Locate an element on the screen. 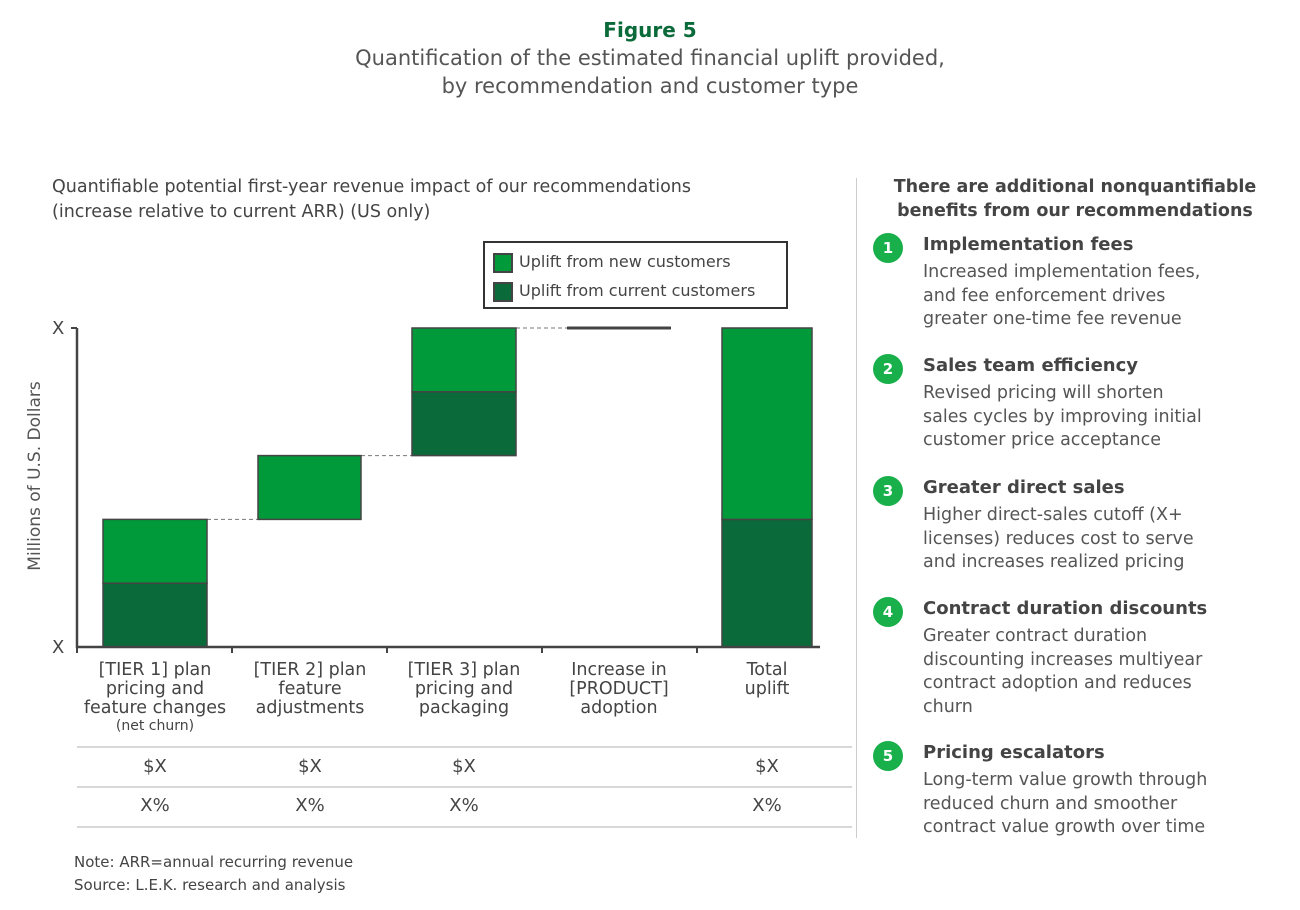 The width and height of the screenshot is (1300, 910). benefit-body-line: discounting increases multiyear is located at coordinates (1063, 659).